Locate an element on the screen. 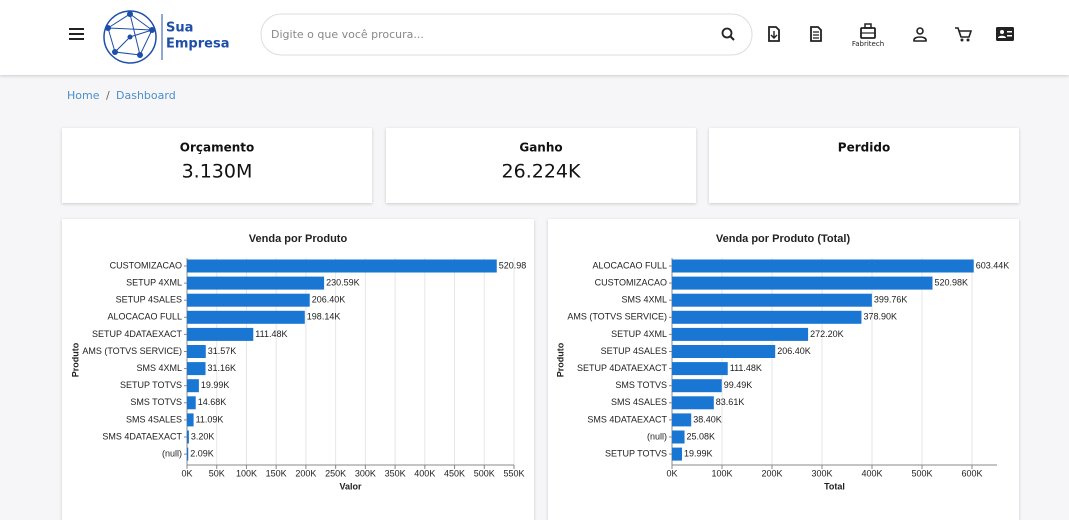  x-tick-label: 550K is located at coordinates (513, 473).